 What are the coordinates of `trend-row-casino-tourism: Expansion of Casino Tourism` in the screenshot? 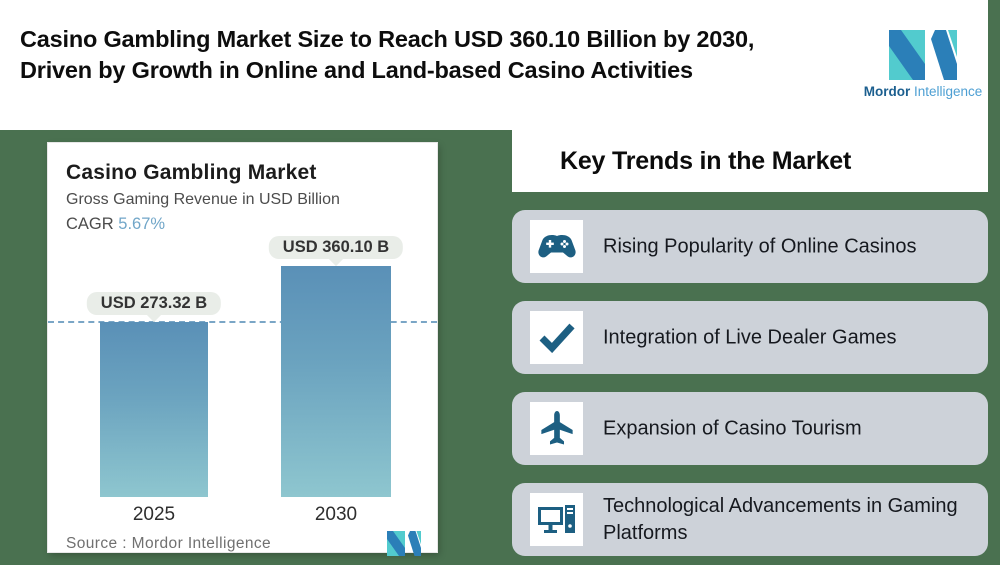 It's located at (750, 428).